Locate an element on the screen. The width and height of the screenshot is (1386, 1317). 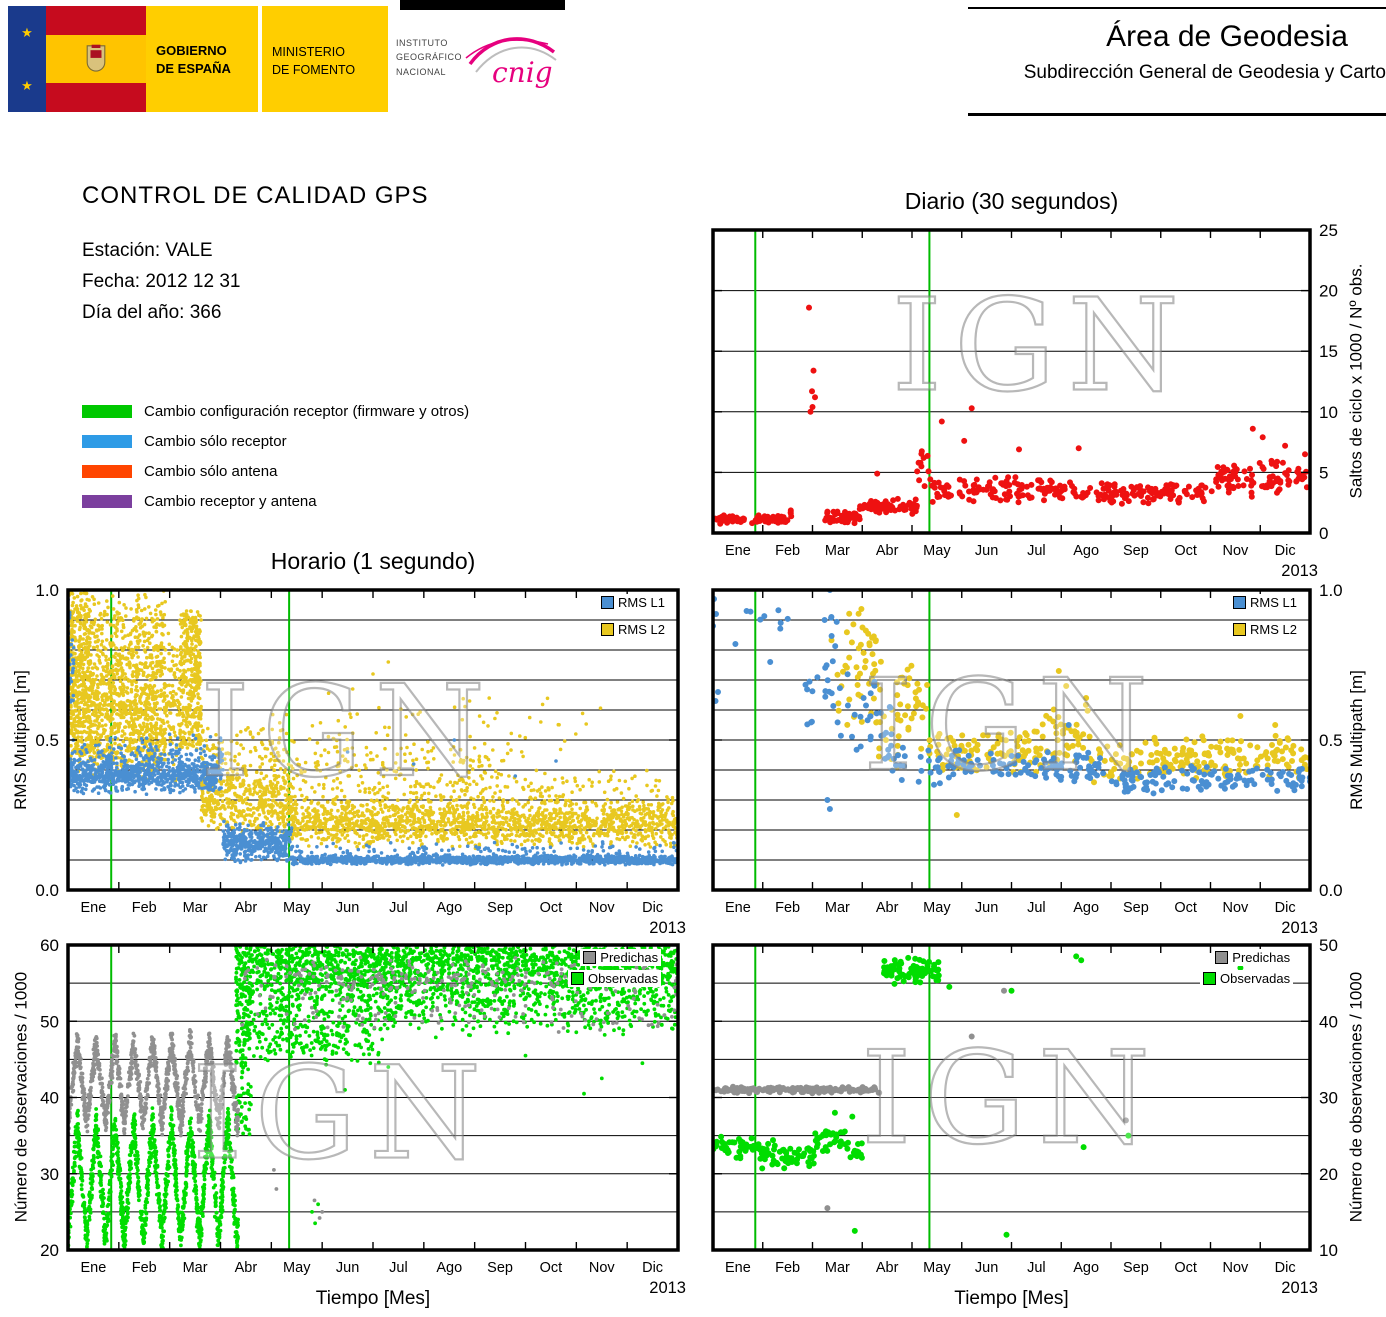
gobierno-text: GOBIERNO DE ESPAÑA is located at coordinates (193, 59).